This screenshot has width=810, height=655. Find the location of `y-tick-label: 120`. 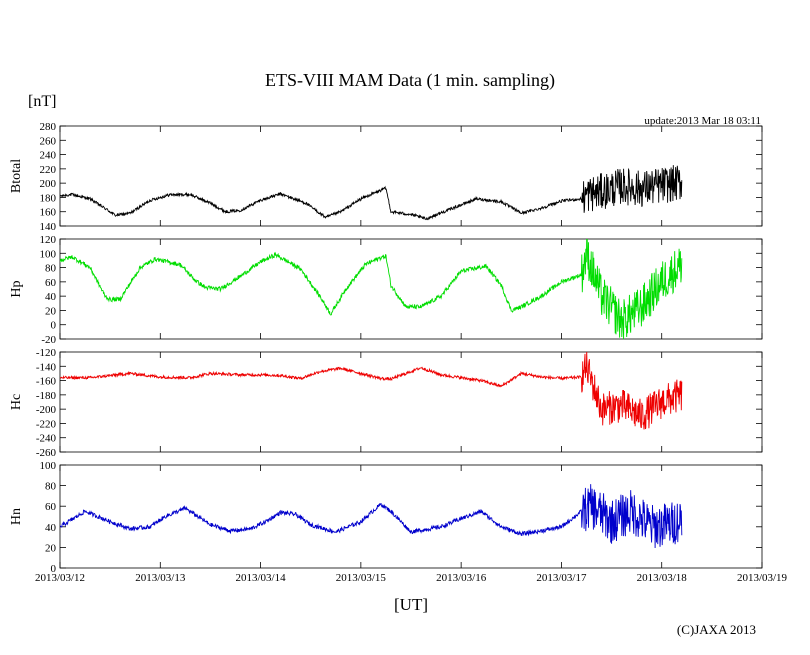

y-tick-label: 120 is located at coordinates (48, 240).